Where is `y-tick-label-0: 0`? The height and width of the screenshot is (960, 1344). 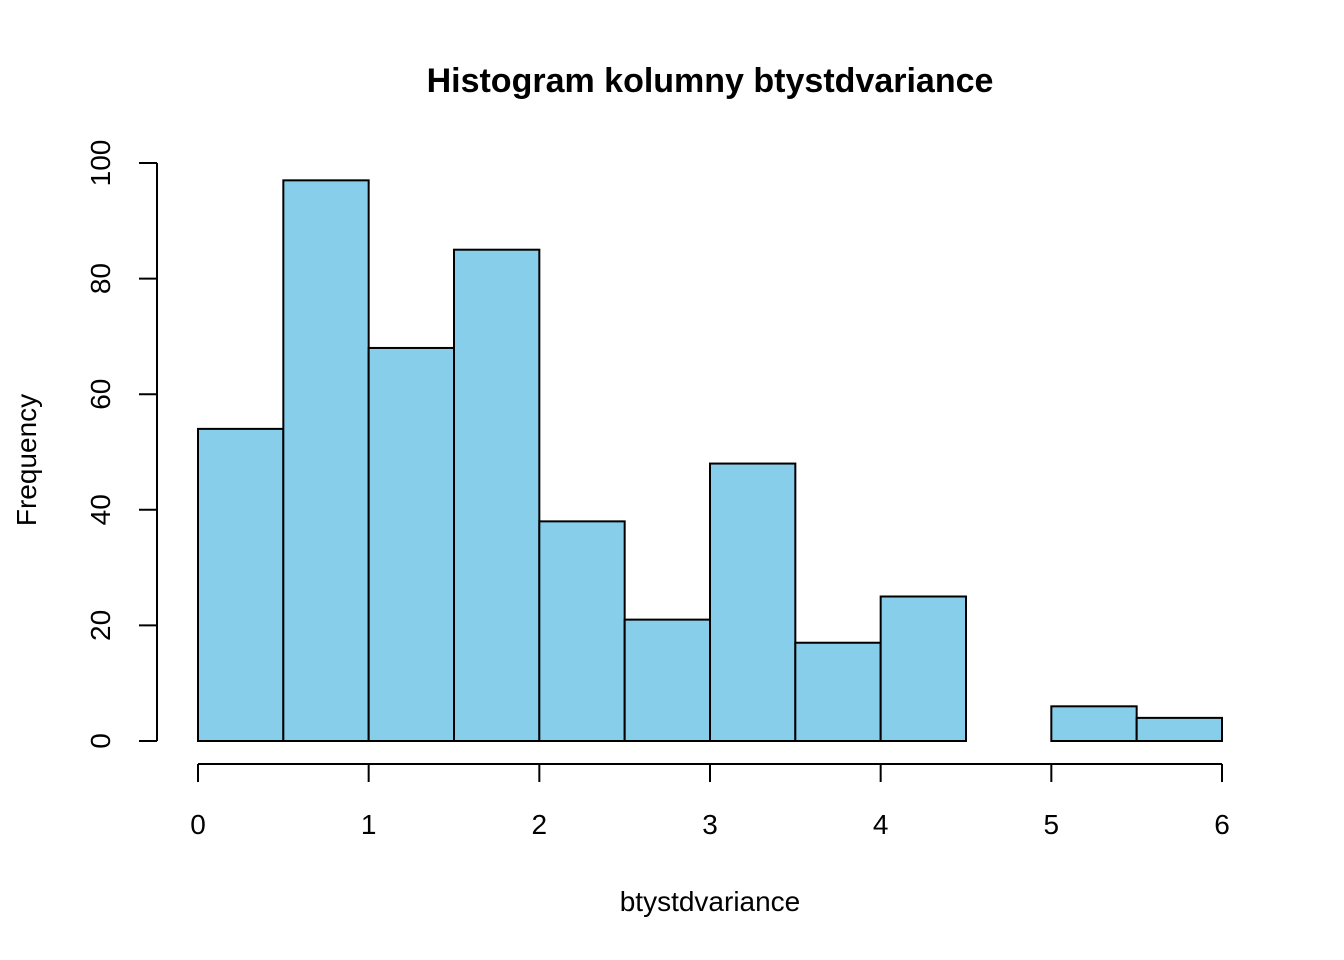
y-tick-label-0: 0 is located at coordinates (100, 741).